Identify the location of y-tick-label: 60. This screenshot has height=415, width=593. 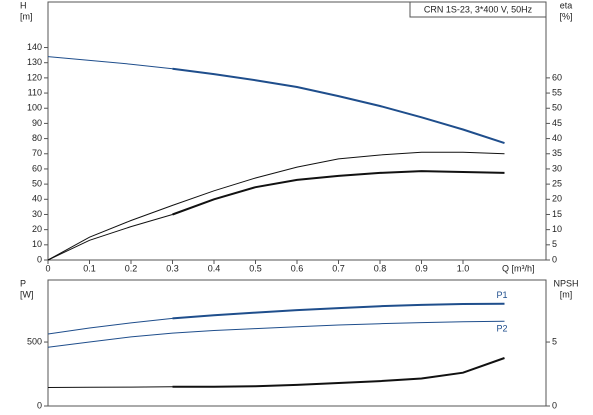
(37, 168).